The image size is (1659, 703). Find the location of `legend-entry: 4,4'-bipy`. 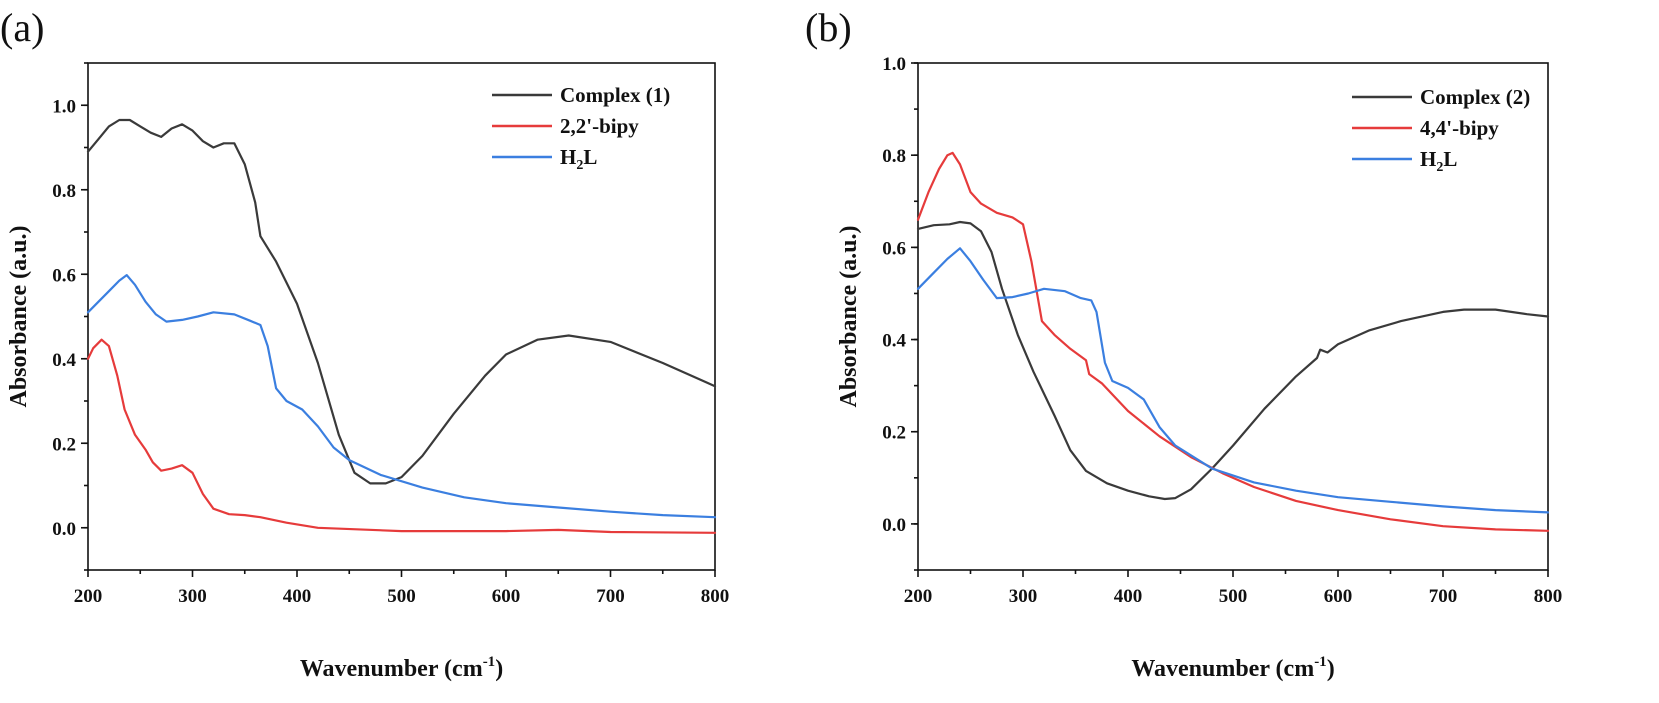

legend-entry: 4,4'-bipy is located at coordinates (1459, 128).